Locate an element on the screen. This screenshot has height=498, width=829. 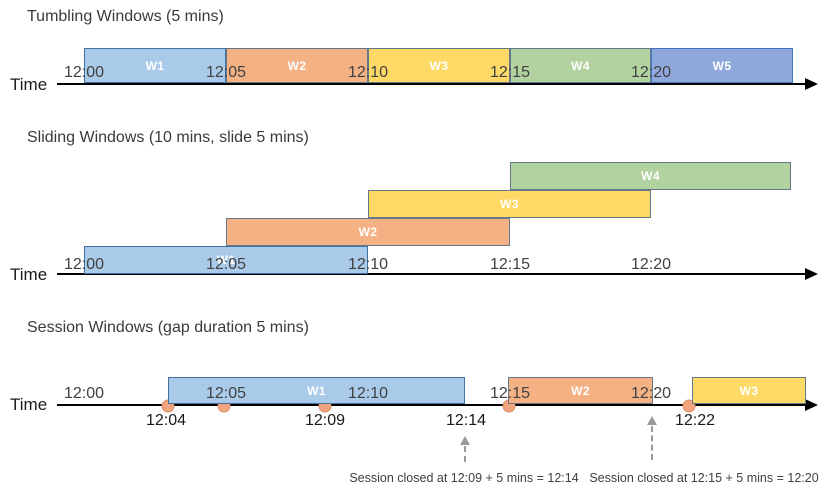
sliding-window-w4: W4 is located at coordinates (650, 176).